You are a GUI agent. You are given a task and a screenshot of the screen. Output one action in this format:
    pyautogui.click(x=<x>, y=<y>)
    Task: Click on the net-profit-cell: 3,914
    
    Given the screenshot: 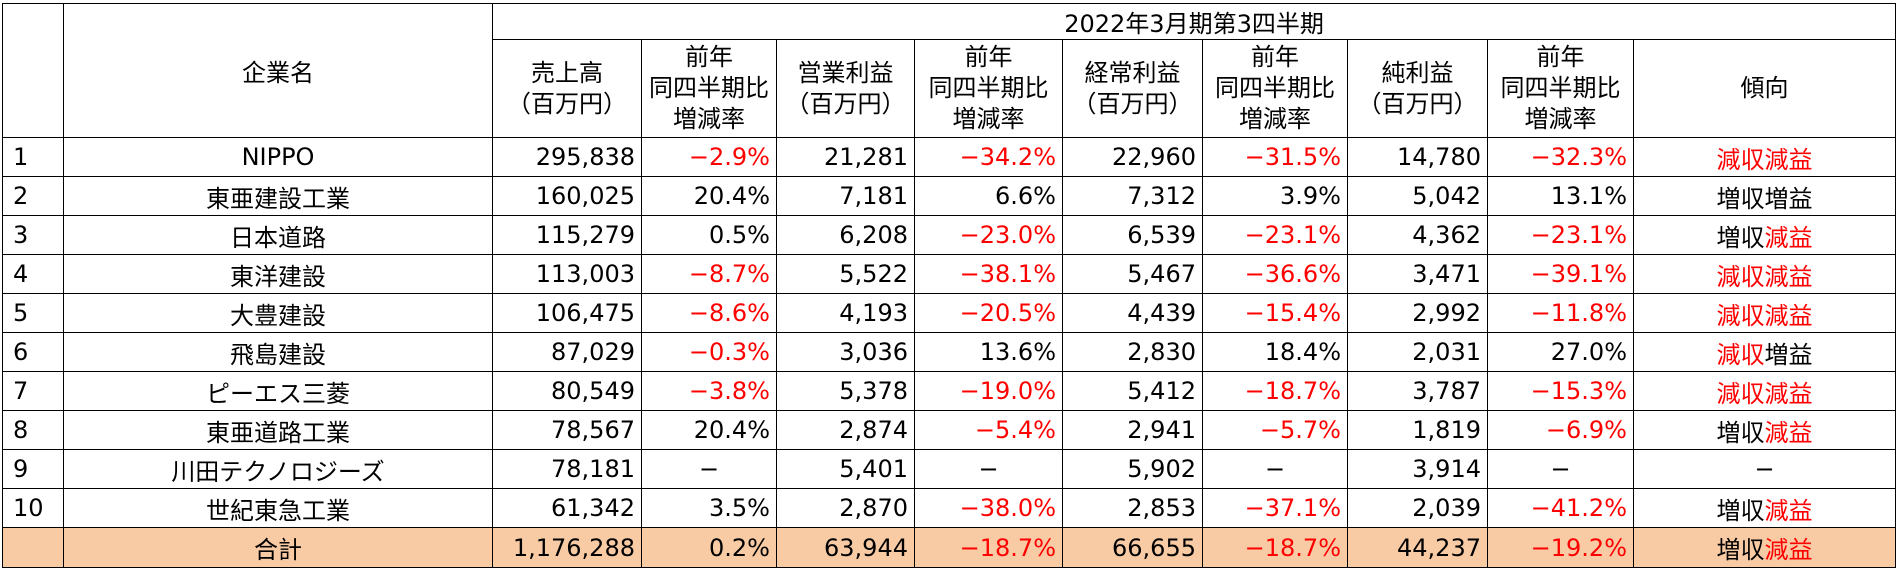 What is the action you would take?
    pyautogui.click(x=1417, y=469)
    